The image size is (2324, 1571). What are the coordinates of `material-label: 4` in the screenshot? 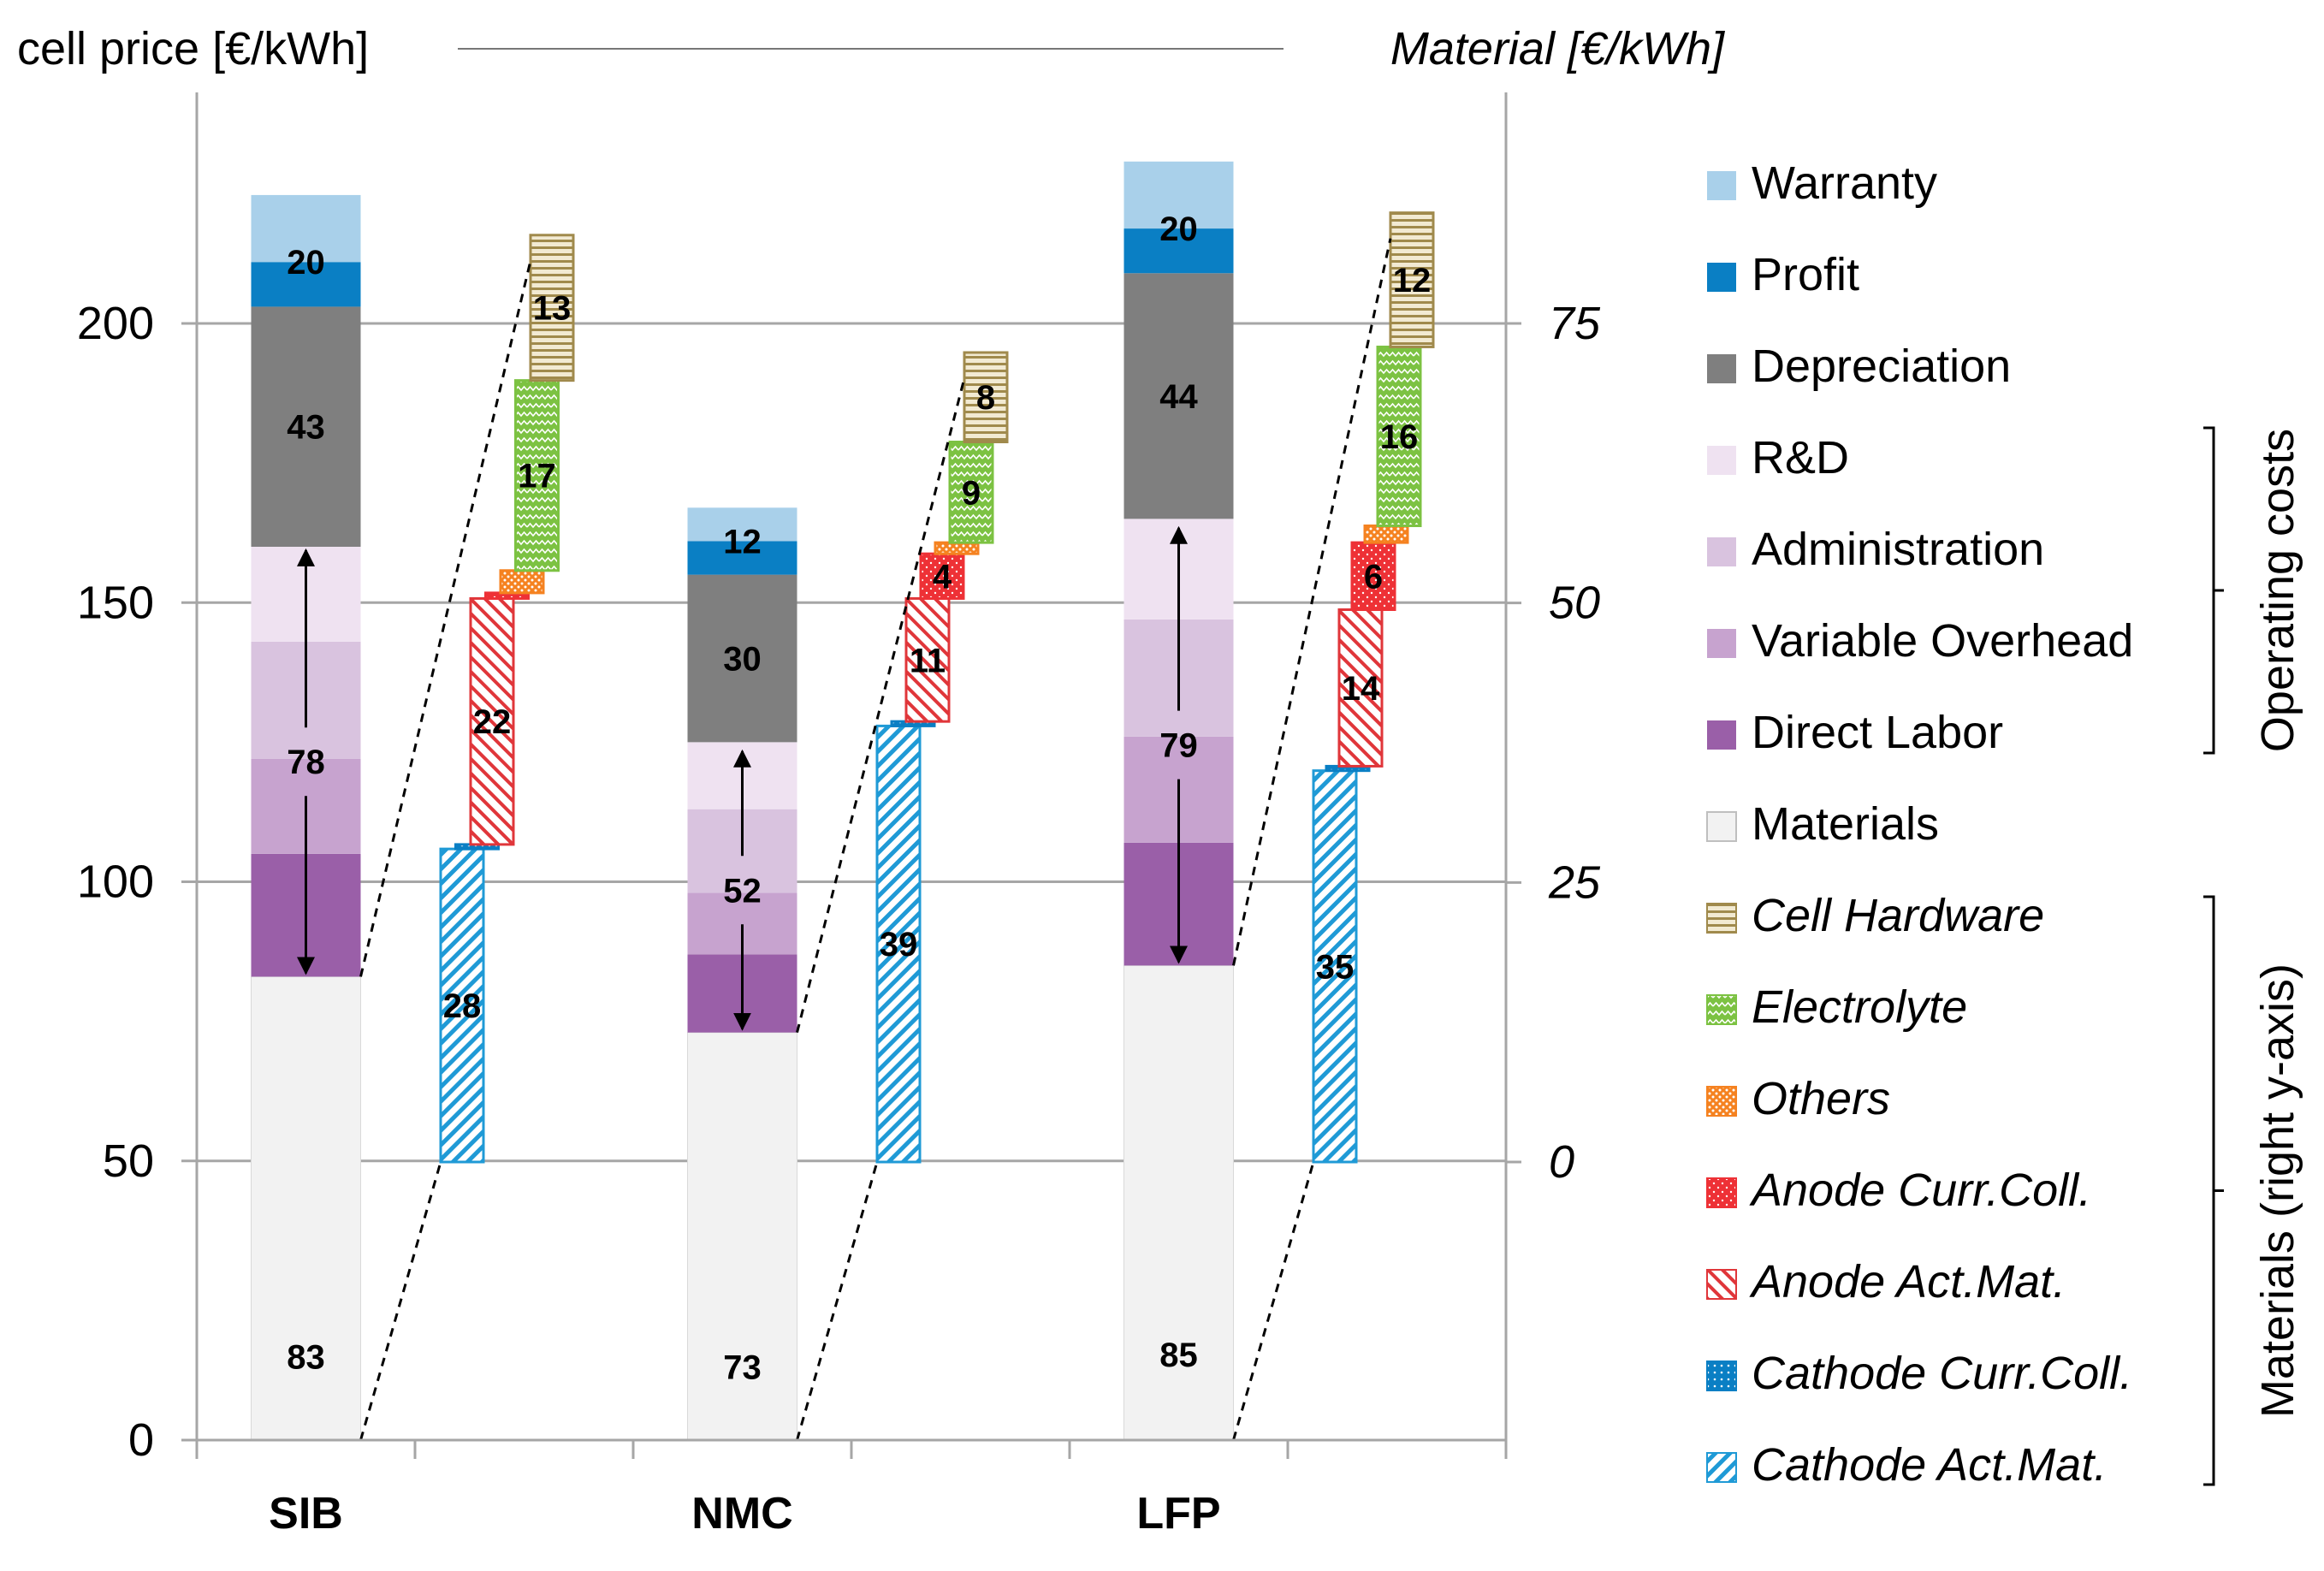 It's located at (942, 577).